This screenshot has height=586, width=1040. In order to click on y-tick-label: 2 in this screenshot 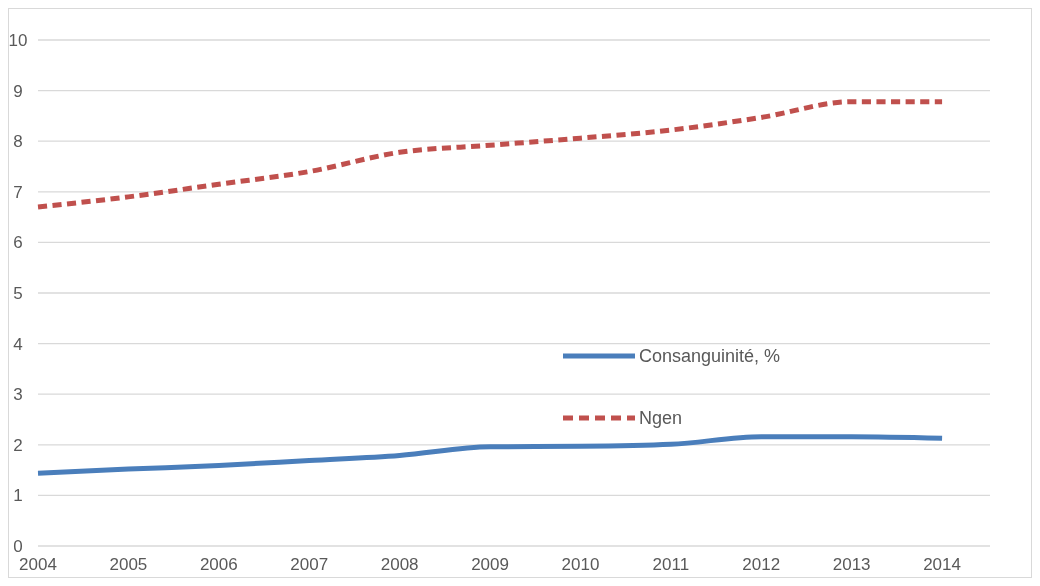, I will do `click(18, 445)`.